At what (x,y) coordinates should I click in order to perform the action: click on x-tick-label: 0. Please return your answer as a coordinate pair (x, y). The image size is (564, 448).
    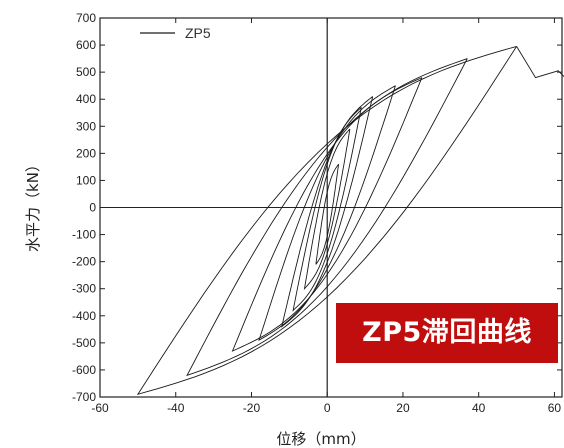
    Looking at the image, I should click on (327, 408).